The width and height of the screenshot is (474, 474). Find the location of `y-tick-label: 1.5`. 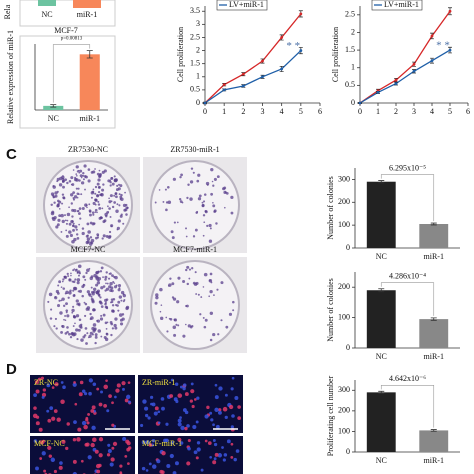

y-tick-label: 1.5 is located at coordinates (350, 49).